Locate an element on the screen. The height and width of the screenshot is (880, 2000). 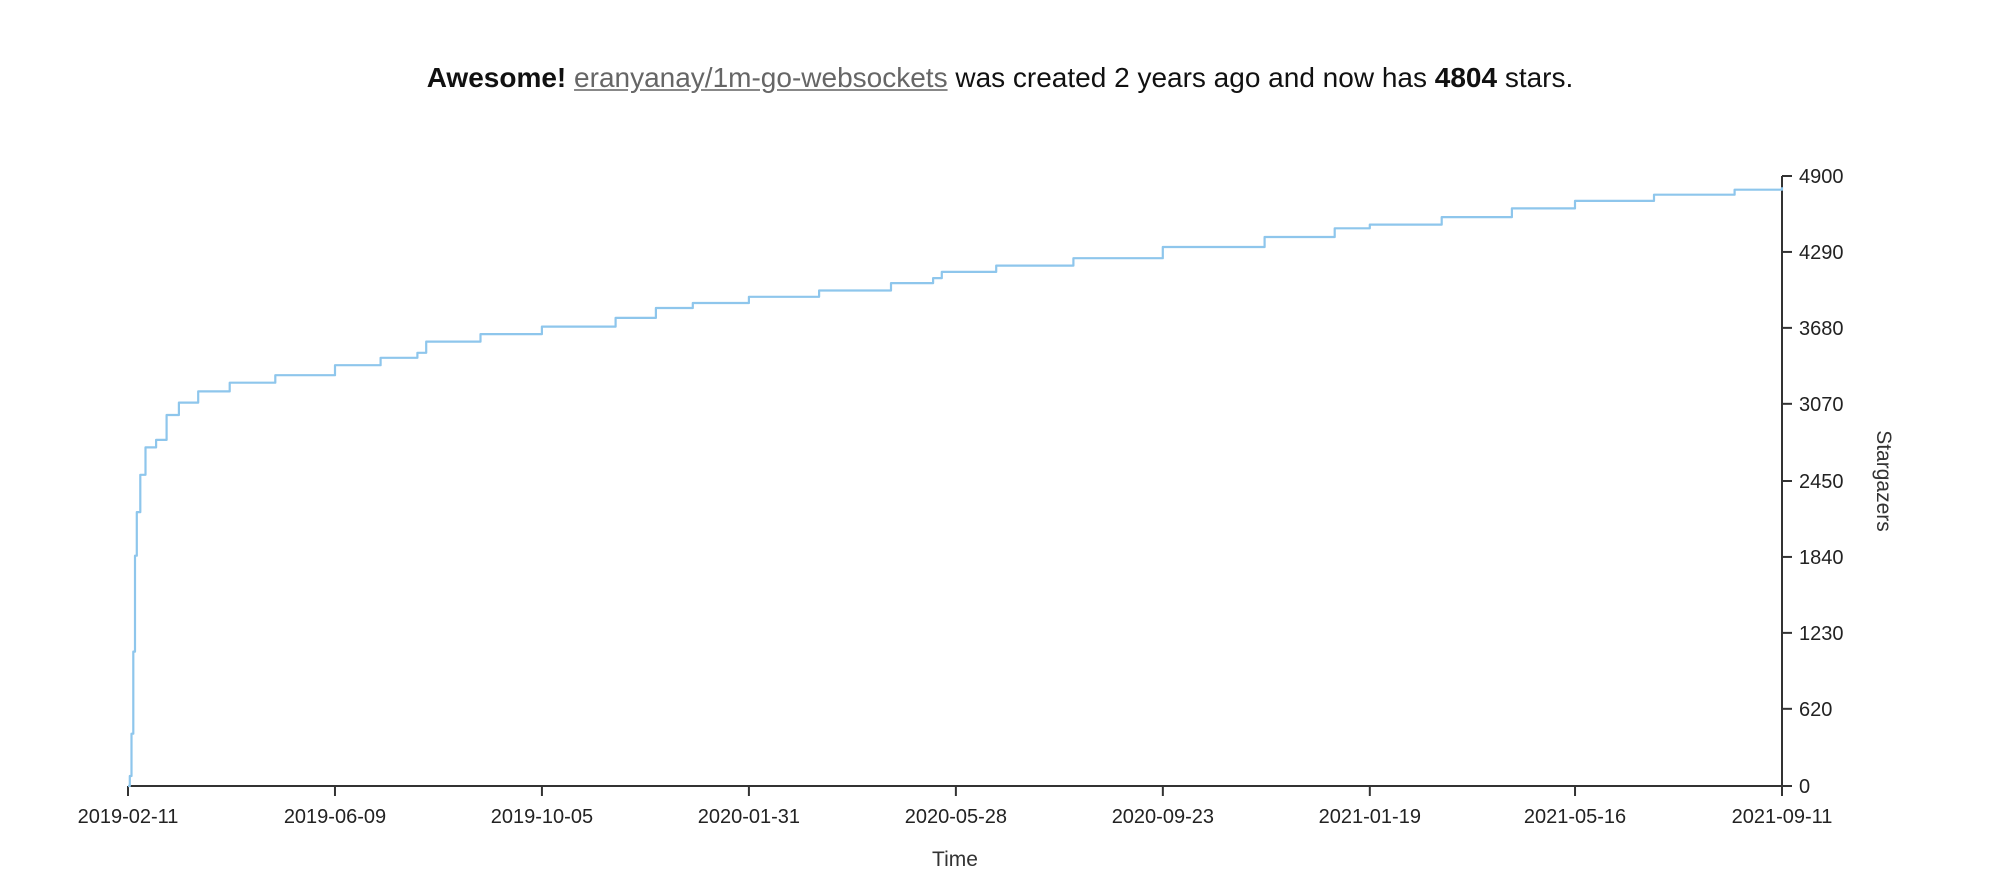
y-tick-label: 0 is located at coordinates (1804, 787).